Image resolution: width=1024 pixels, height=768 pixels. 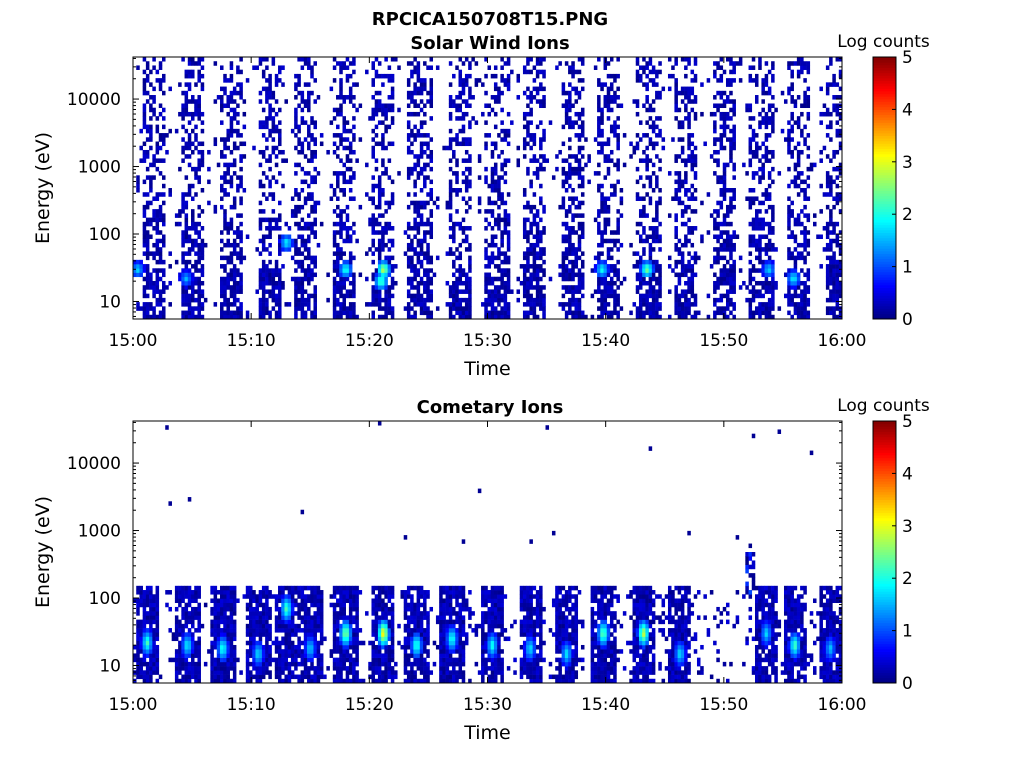 I want to click on x-tick-label: 15:20, so click(x=369, y=341).